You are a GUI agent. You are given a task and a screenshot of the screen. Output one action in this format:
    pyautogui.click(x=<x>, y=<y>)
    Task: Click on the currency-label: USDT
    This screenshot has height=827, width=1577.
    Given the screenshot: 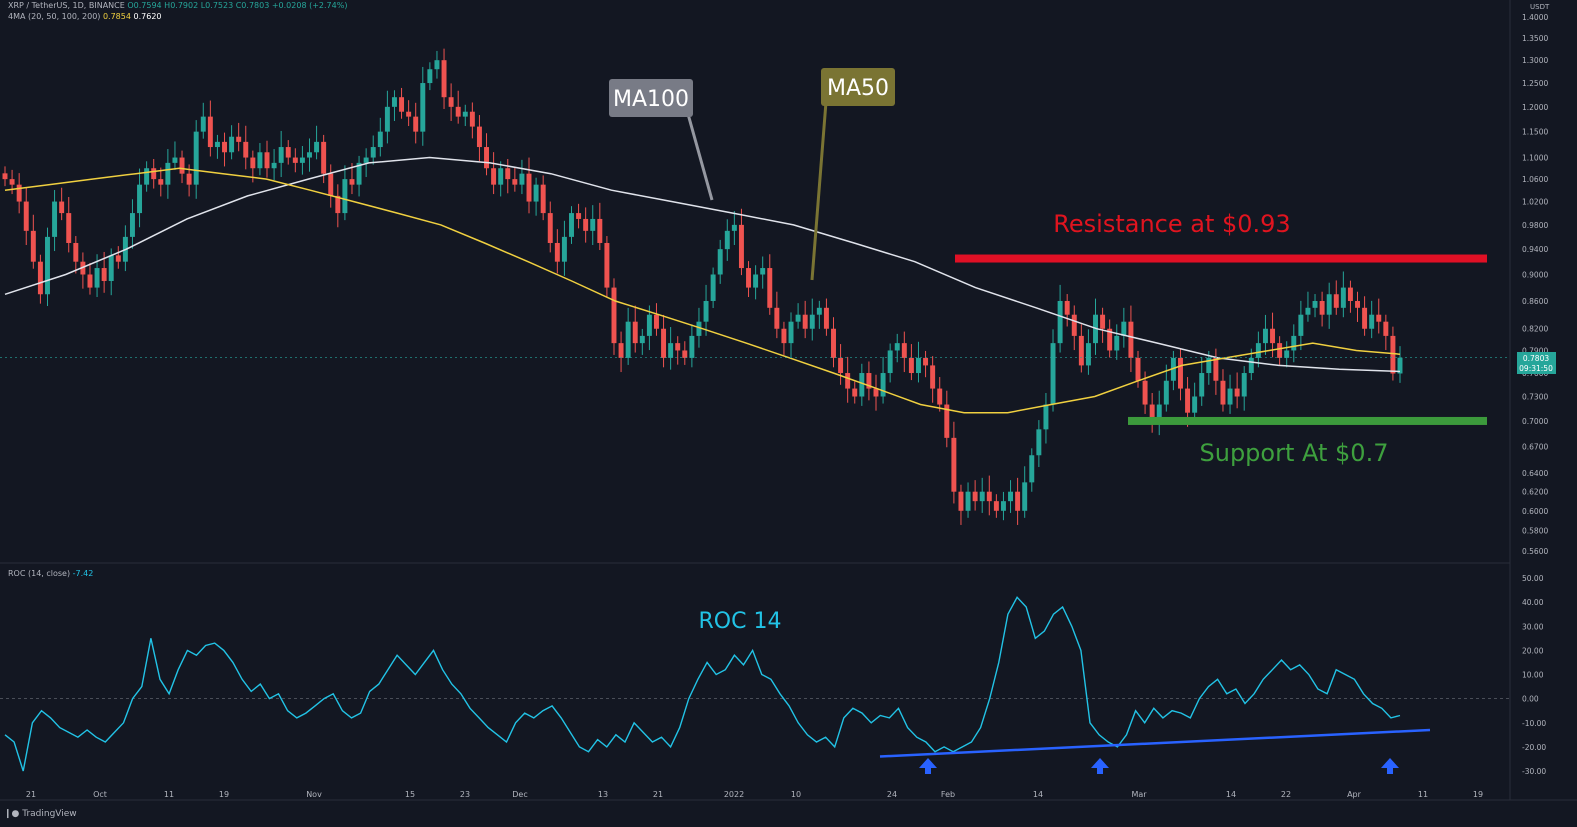 What is the action you would take?
    pyautogui.click(x=1540, y=7)
    